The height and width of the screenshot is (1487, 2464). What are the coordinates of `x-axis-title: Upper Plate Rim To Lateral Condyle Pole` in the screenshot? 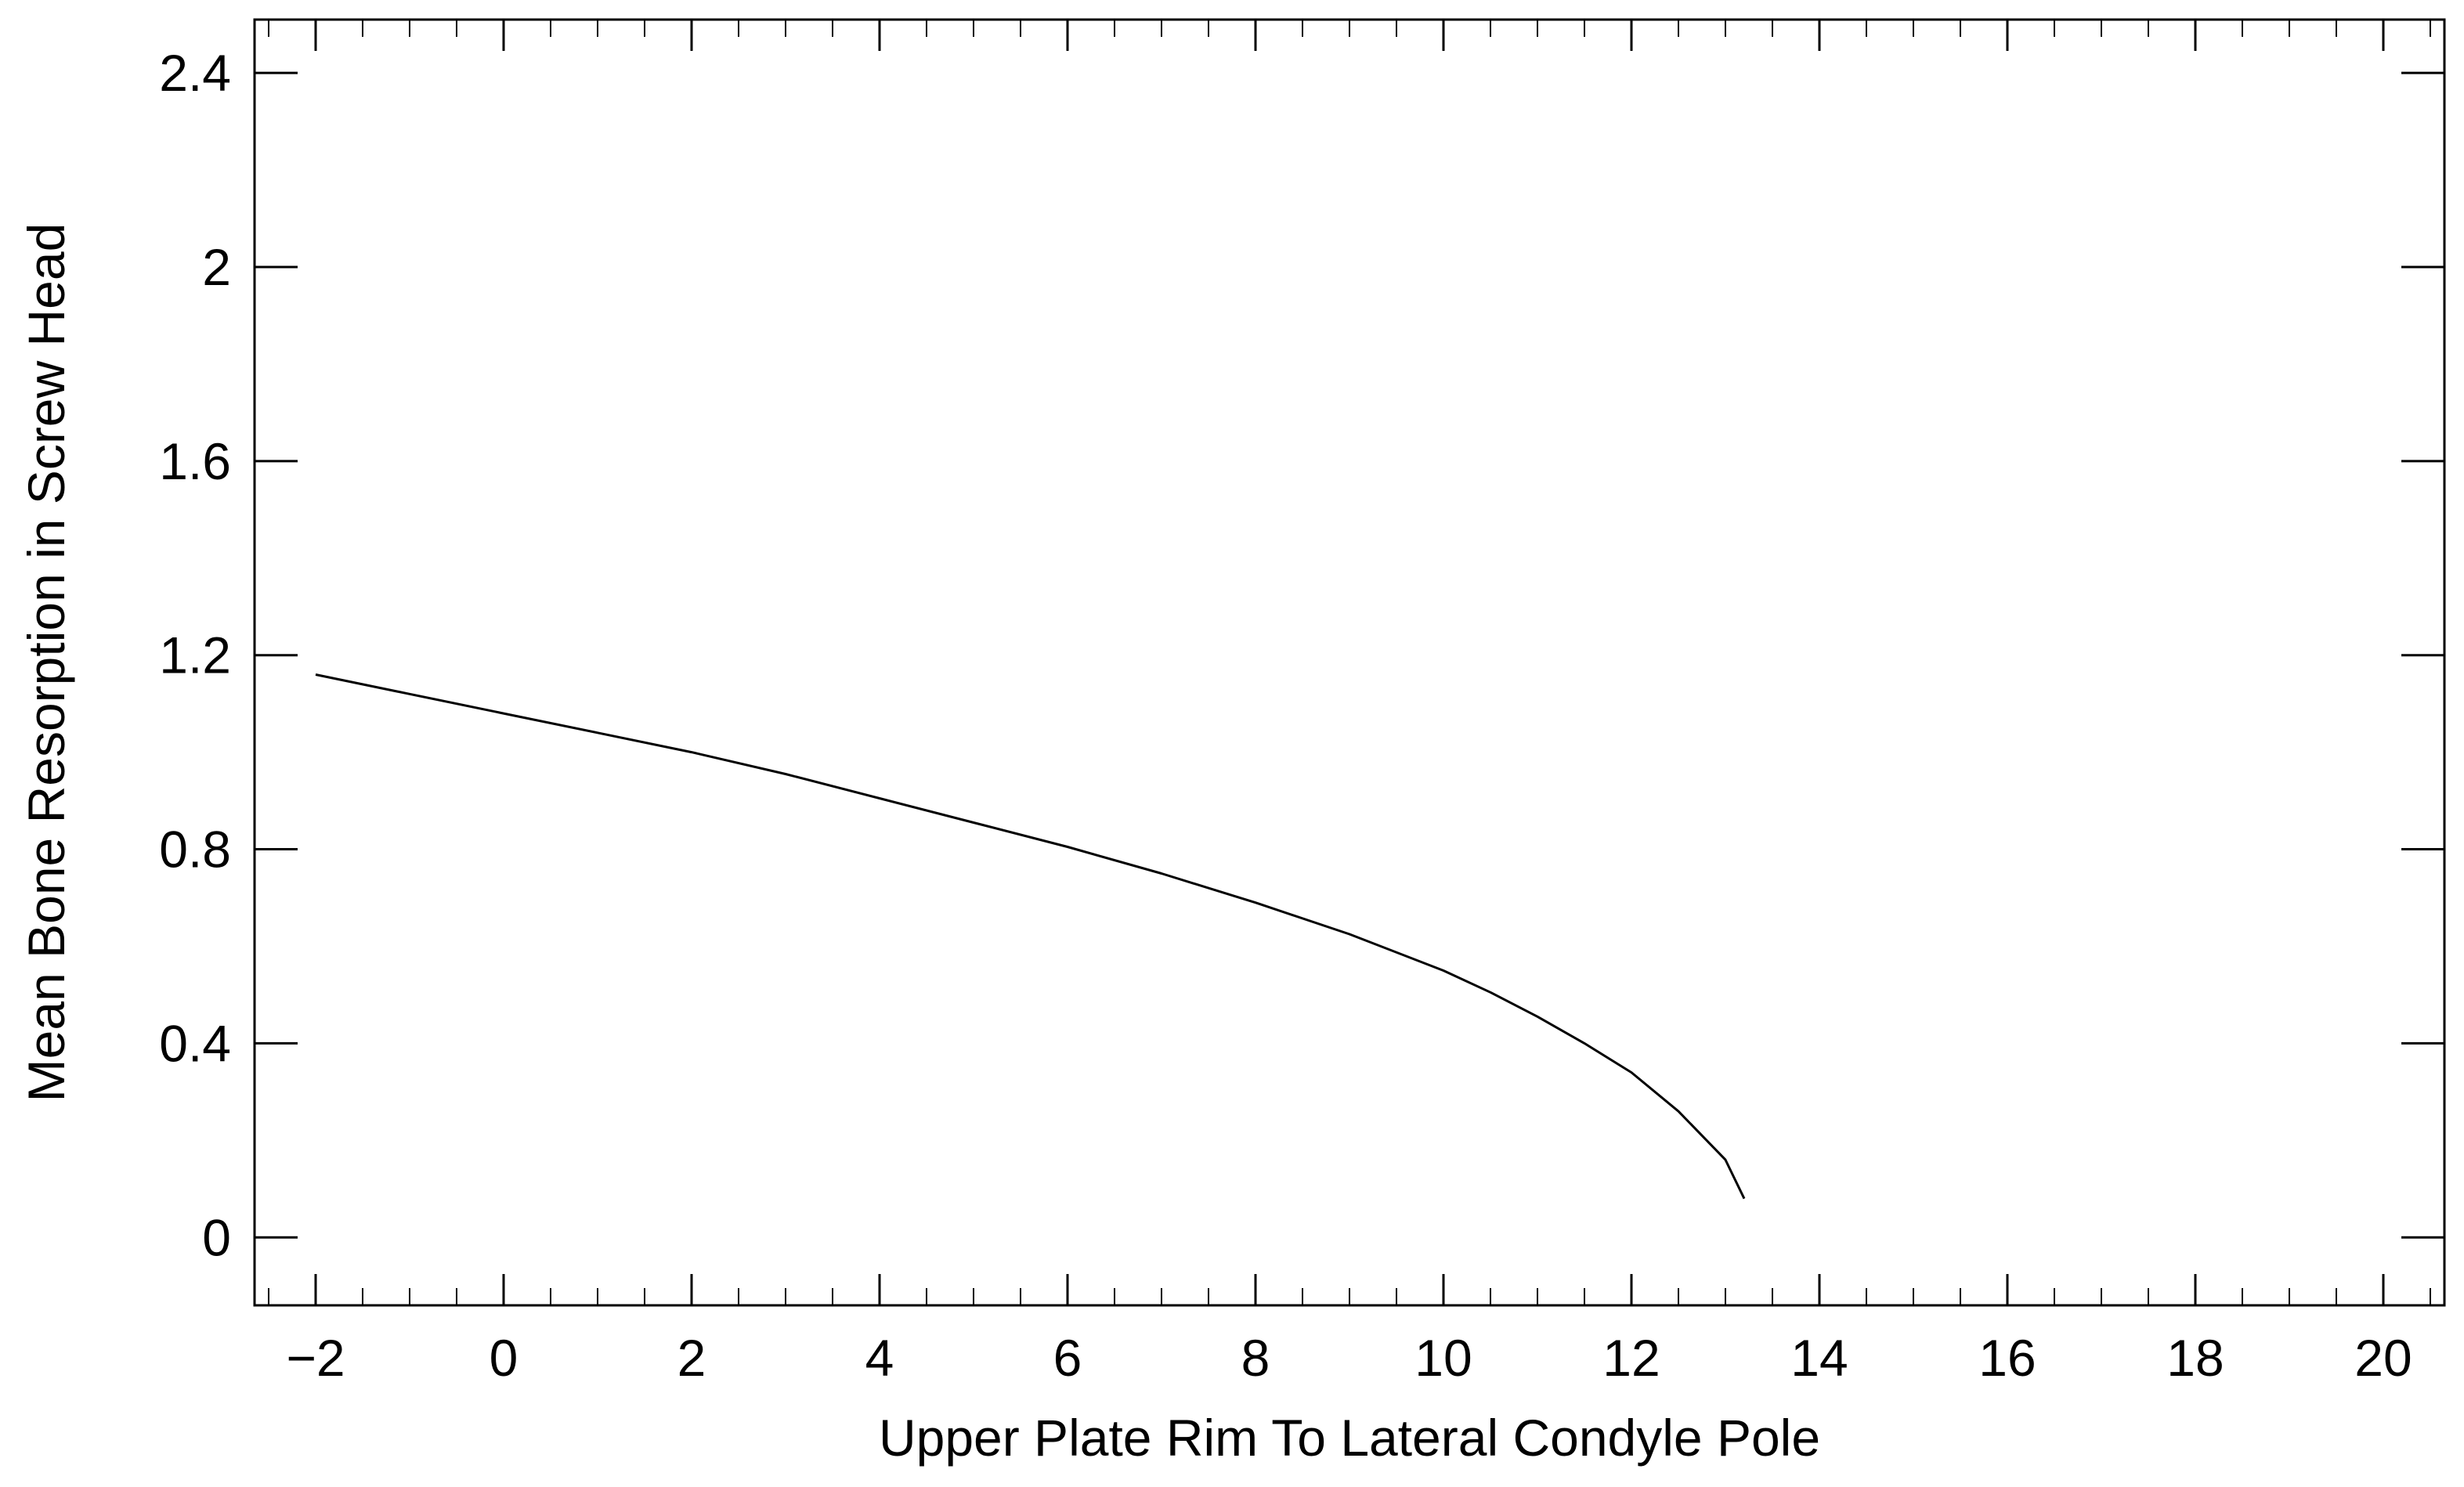 It's located at (1349, 1438).